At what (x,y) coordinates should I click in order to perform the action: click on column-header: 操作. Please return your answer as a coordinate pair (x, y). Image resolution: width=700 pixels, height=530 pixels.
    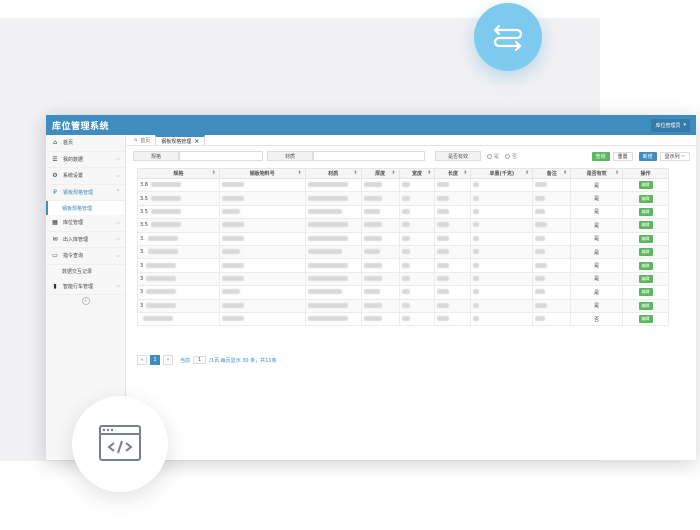
    Looking at the image, I should click on (645, 173).